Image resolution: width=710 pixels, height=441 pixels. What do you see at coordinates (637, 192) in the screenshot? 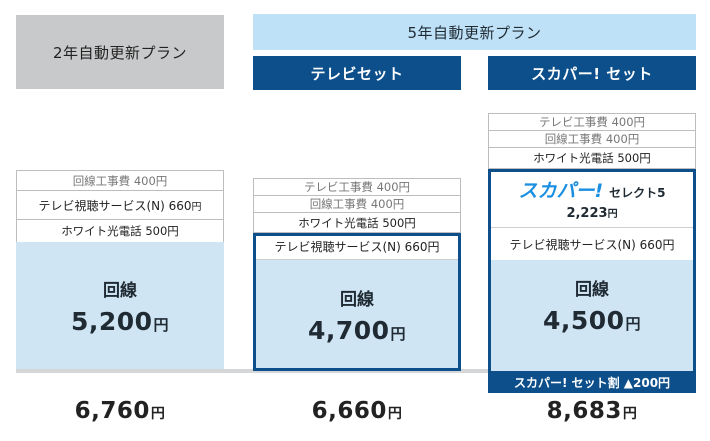
I see `skapa-select-name: セレクト5` at bounding box center [637, 192].